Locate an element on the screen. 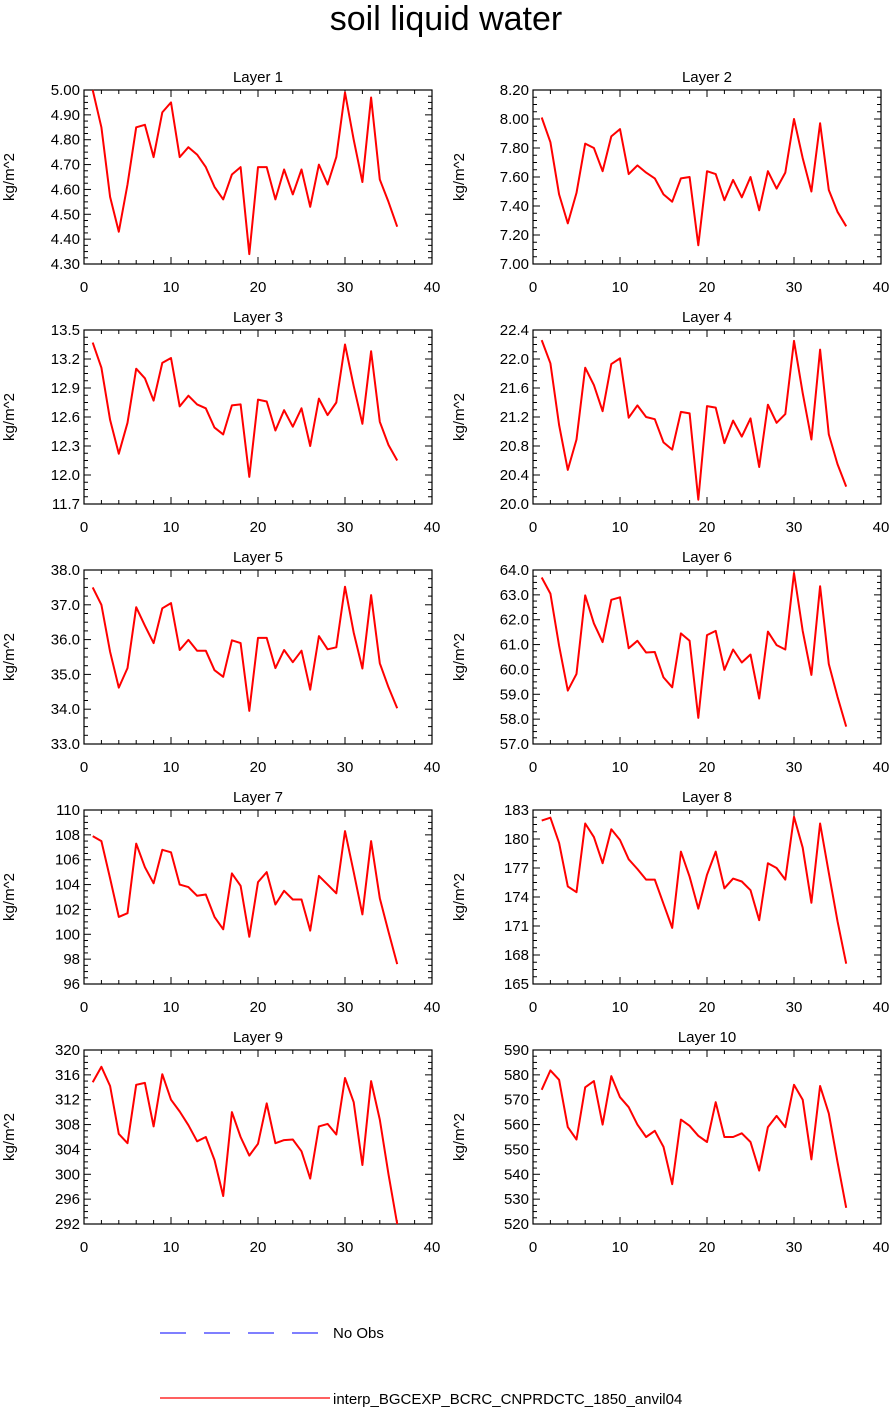 This screenshot has height=1407, width=892. y-tick-label: 540 is located at coordinates (516, 1174).